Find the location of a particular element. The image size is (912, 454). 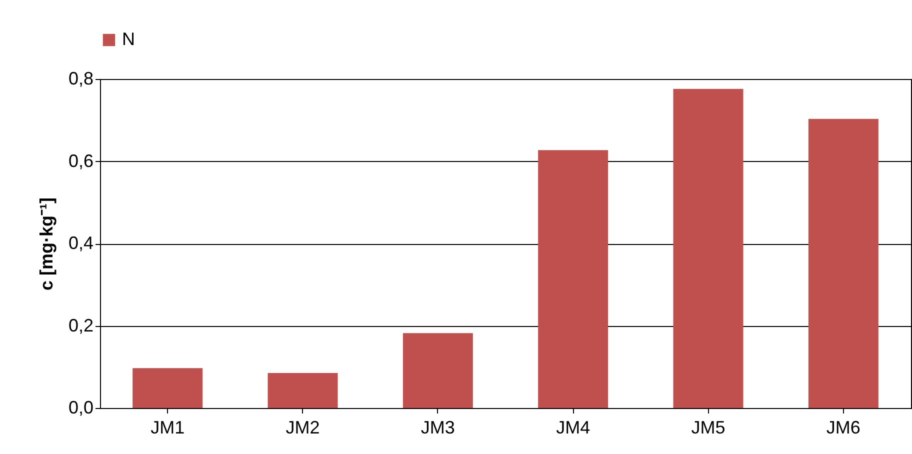

x-tick-label: JM5 is located at coordinates (708, 428).